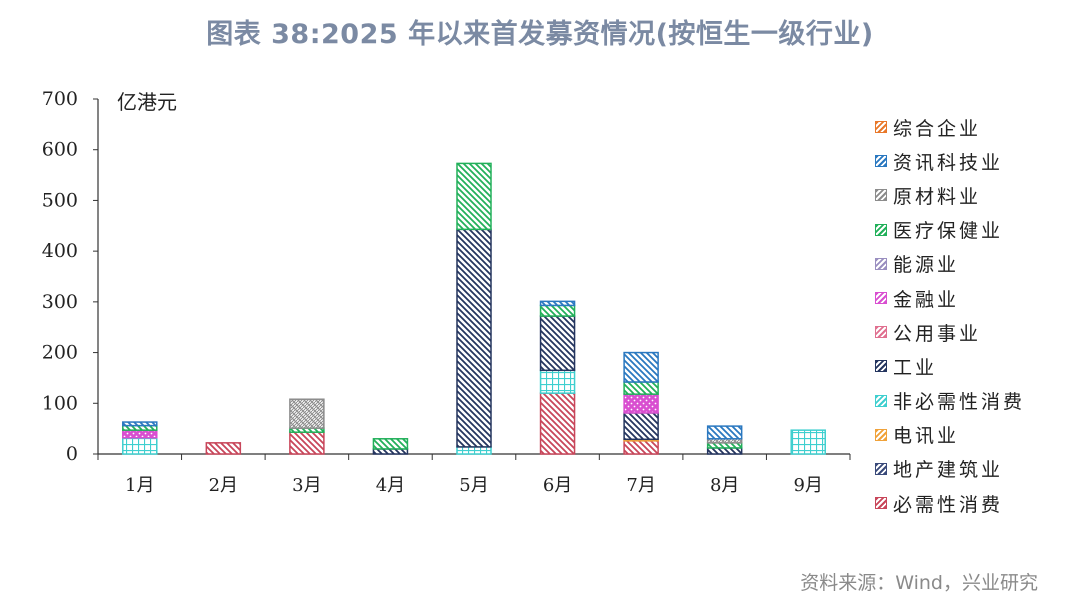 This screenshot has width=1080, height=606. Describe the element at coordinates (640, 485) in the screenshot. I see `x-tick-label: 7月` at that location.